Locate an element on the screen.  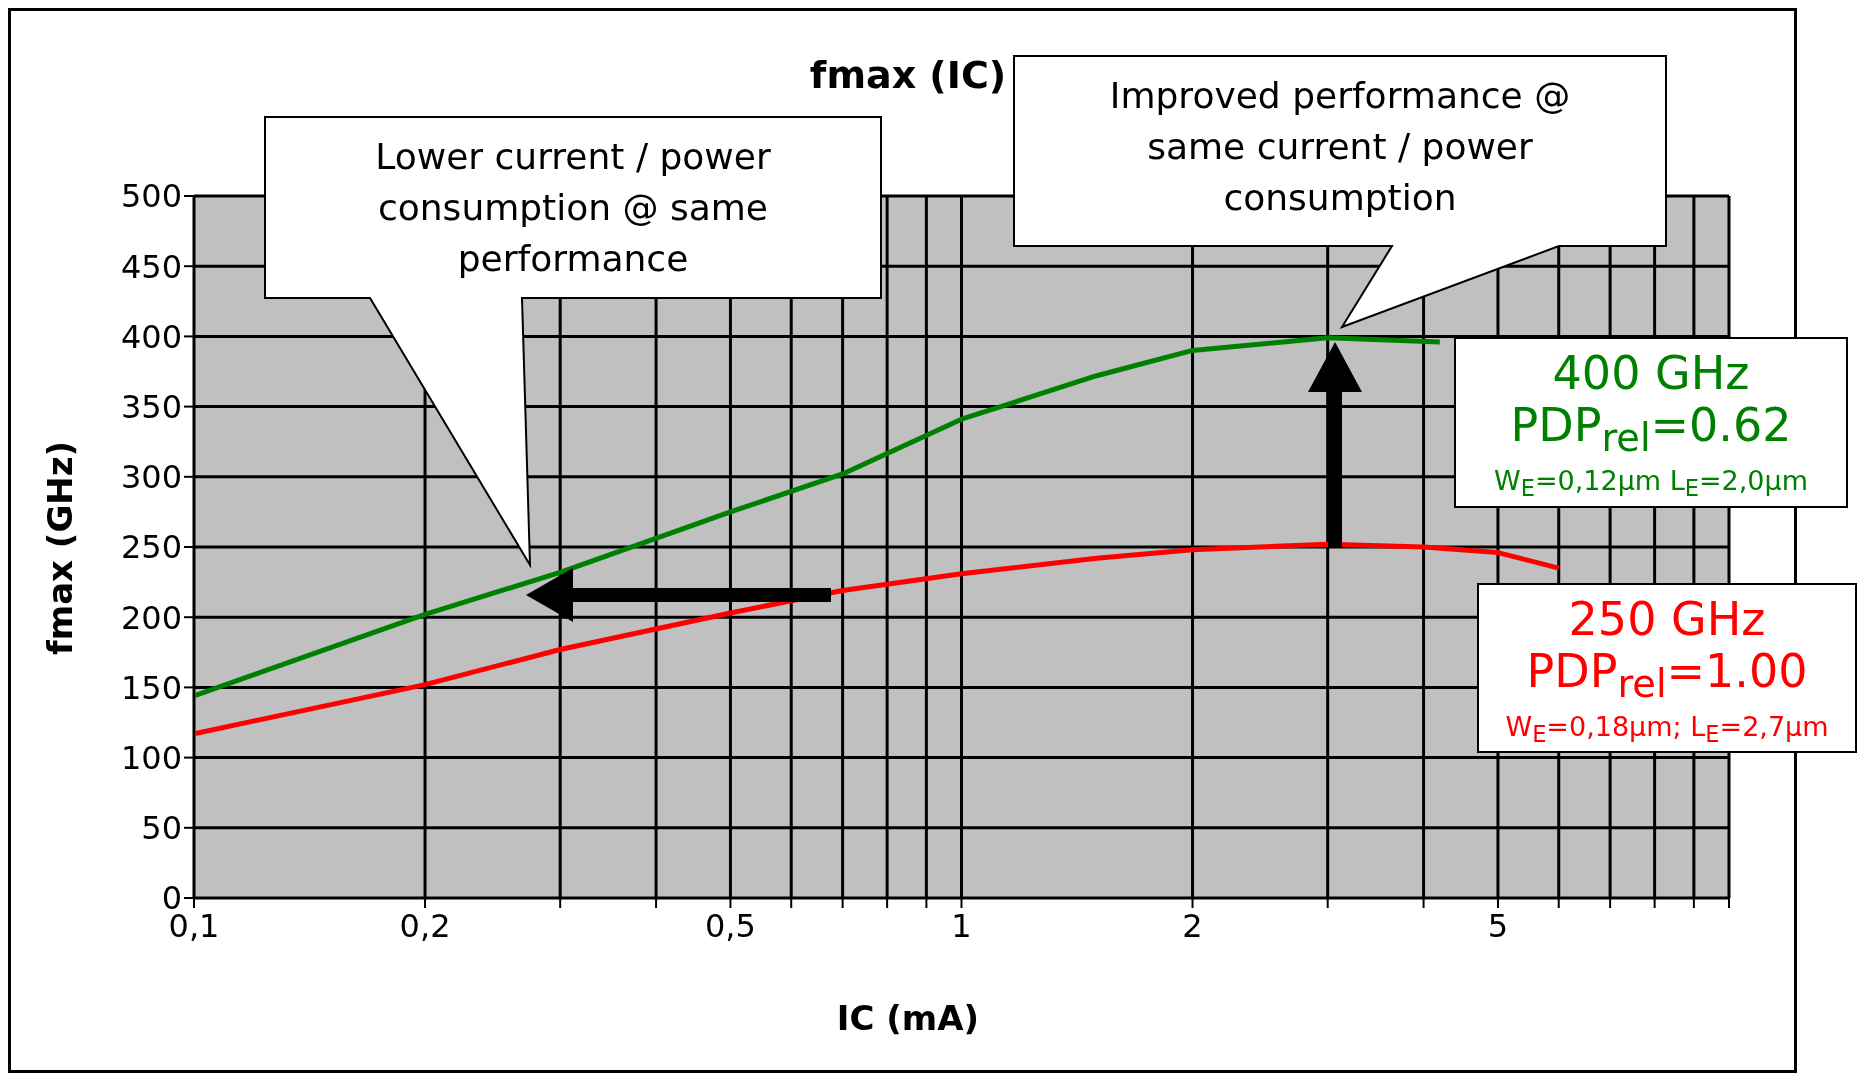
annotation: PDP$_{rel}$=1.00 is located at coordinates (1667, 675).